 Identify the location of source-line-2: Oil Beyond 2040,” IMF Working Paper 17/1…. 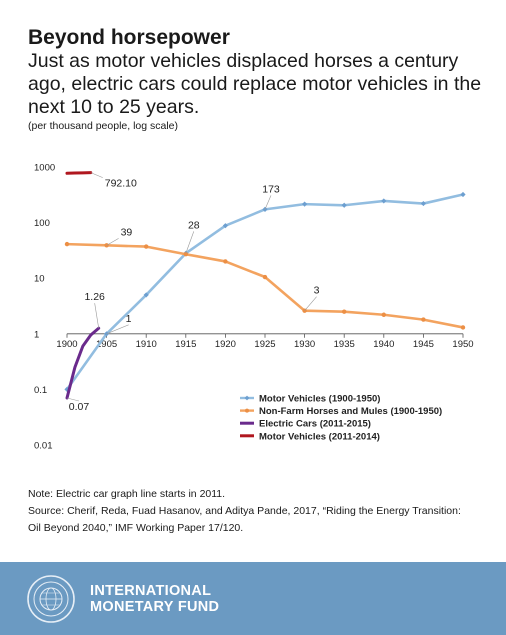
(136, 528).